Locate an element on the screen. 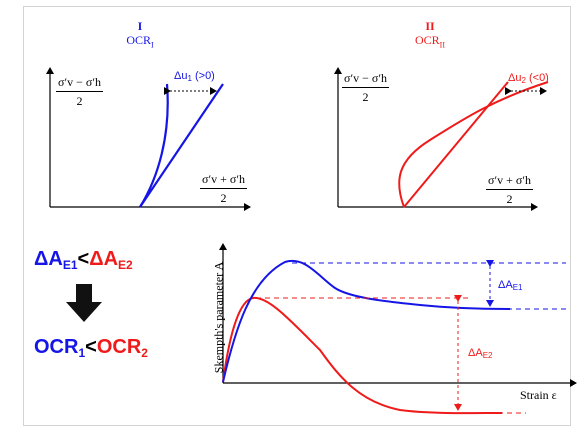 This screenshot has height=432, width=588. ocr-comparison: OCR1<OCR2 is located at coordinates (91, 348).